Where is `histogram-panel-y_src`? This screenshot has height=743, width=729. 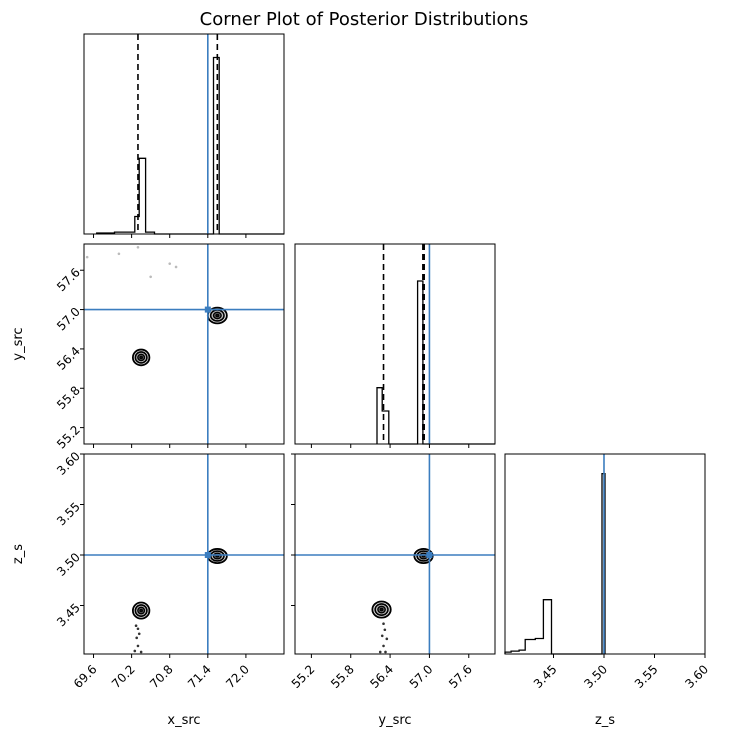
histogram-panel-y_src is located at coordinates (395, 344).